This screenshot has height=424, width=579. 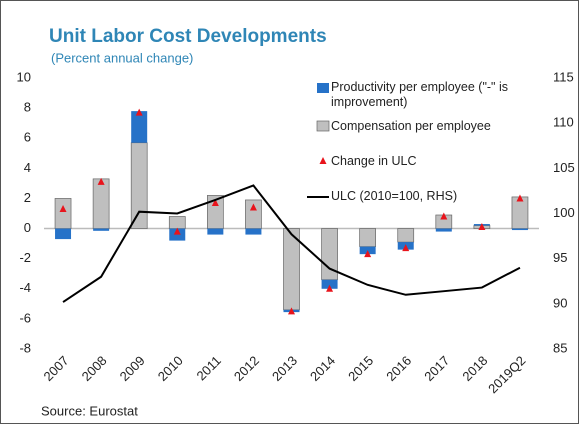 What do you see at coordinates (394, 196) in the screenshot?
I see `legend-text: ULC (2010=100, RHS)` at bounding box center [394, 196].